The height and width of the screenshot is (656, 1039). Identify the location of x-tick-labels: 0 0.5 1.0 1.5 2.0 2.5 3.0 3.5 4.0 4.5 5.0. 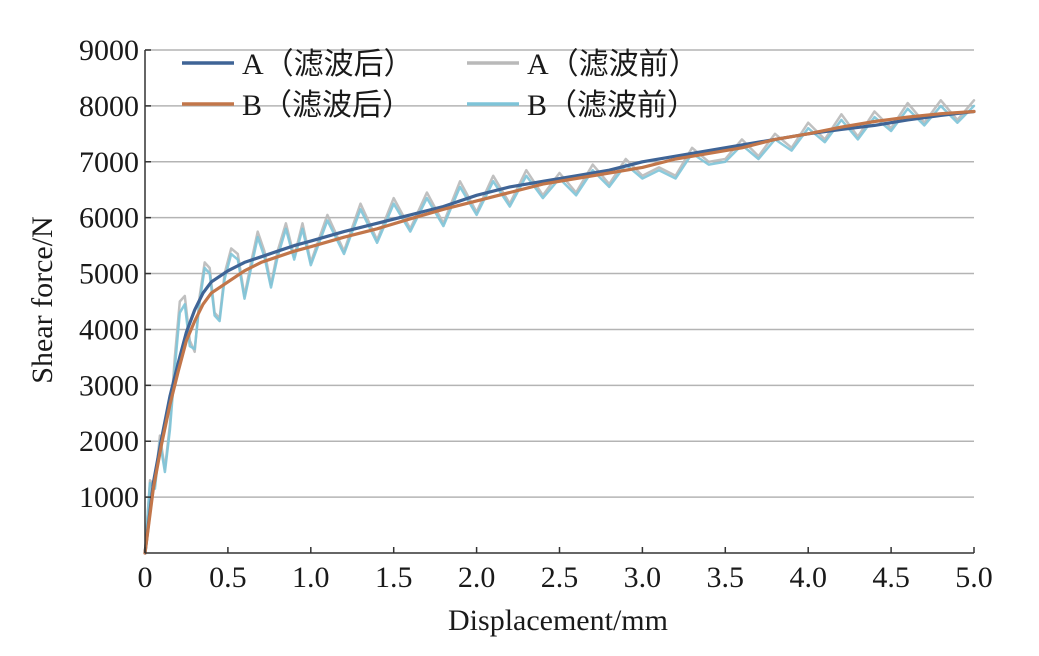
(565, 577).